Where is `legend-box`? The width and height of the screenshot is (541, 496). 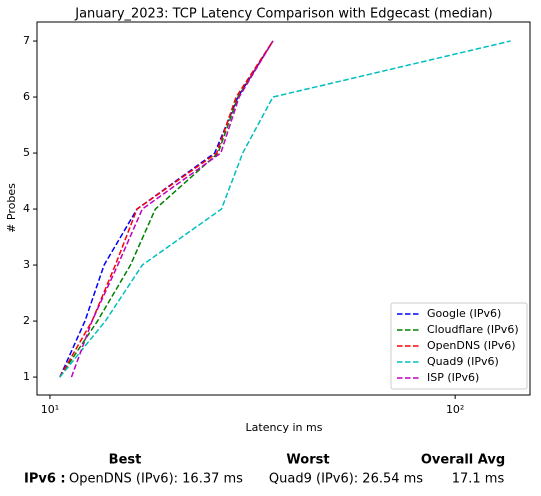 legend-box is located at coordinates (459, 346).